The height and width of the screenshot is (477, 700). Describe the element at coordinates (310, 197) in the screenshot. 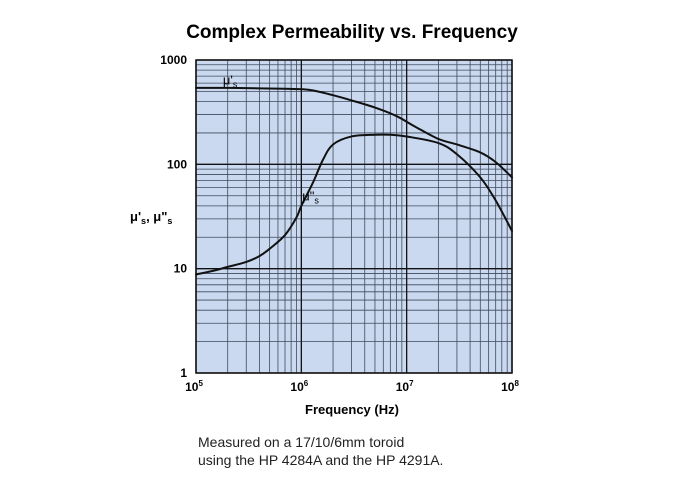

I see `series-label-2: μ"s` at that location.